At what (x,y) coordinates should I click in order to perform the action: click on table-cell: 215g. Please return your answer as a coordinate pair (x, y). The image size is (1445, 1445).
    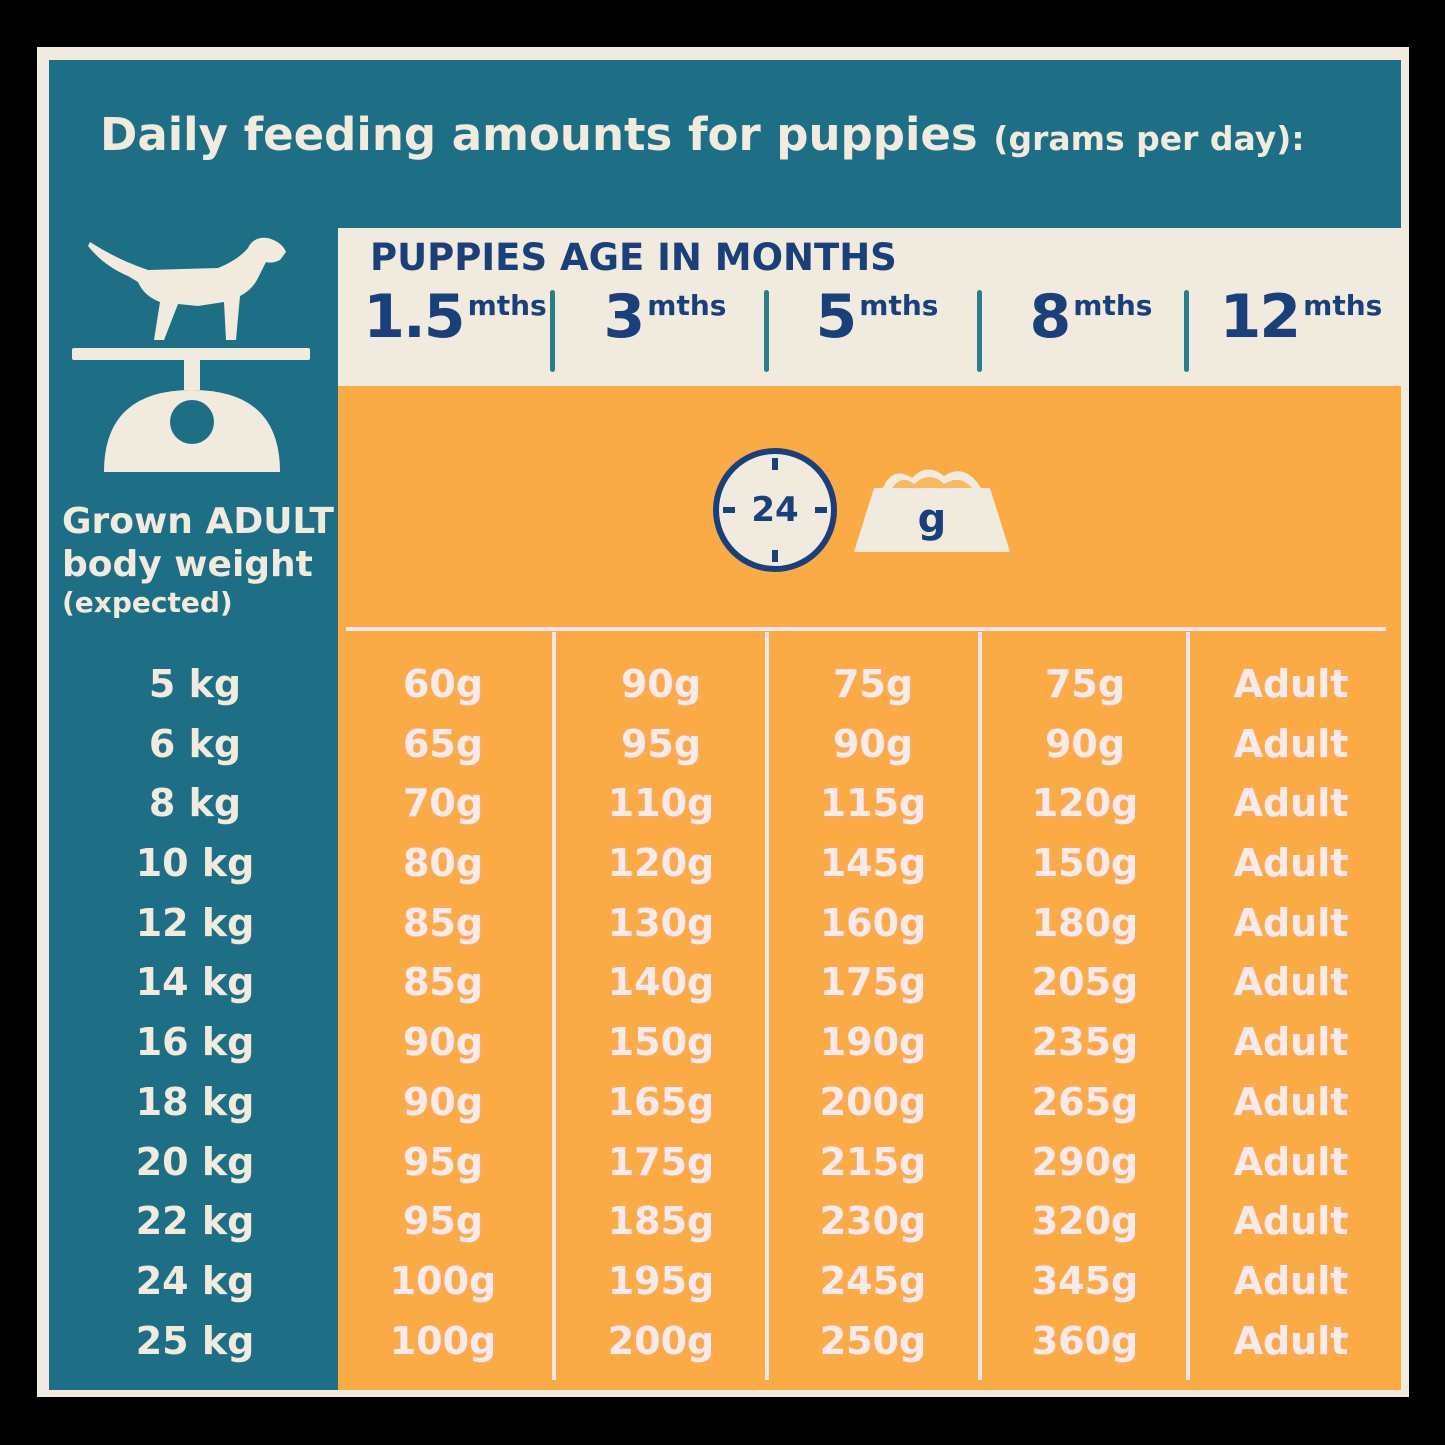
    Looking at the image, I should click on (873, 1161).